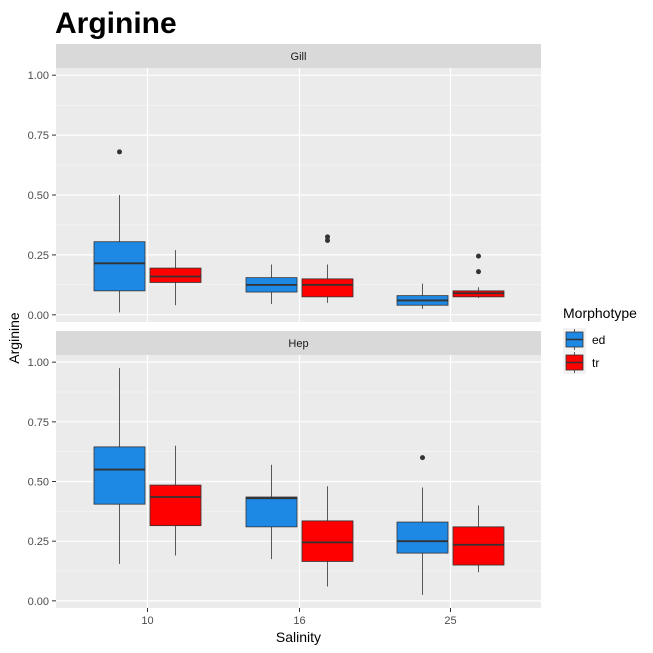  What do you see at coordinates (147, 621) in the screenshot?
I see `x-tick-label: 10` at bounding box center [147, 621].